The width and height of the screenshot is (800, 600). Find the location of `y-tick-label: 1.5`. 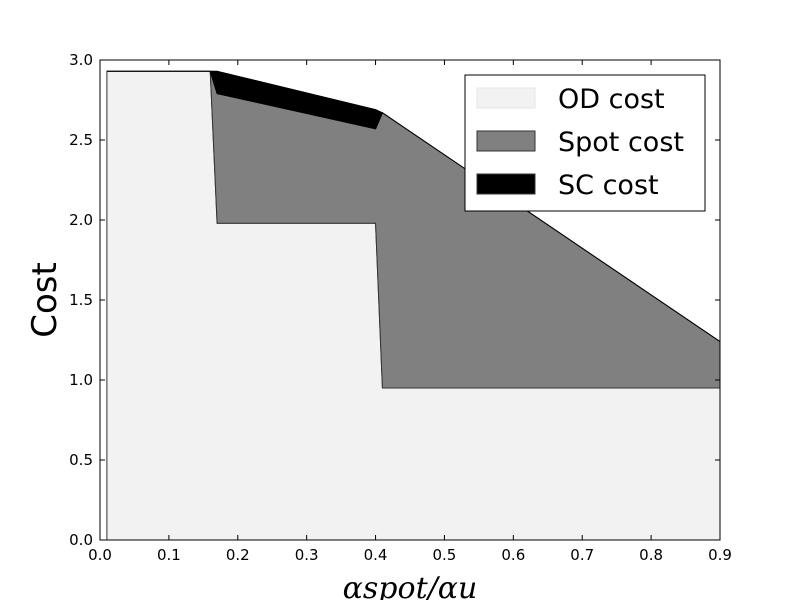

y-tick-label: 1.5 is located at coordinates (81, 300).